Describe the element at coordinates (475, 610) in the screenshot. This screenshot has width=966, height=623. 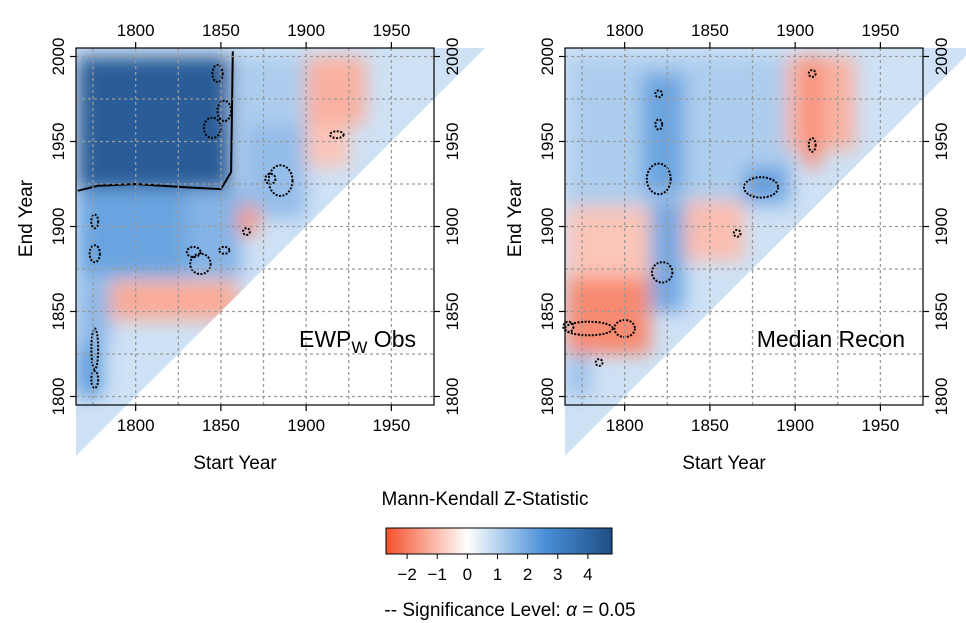
I see `significance-prefix: -- Significance Level:` at that location.